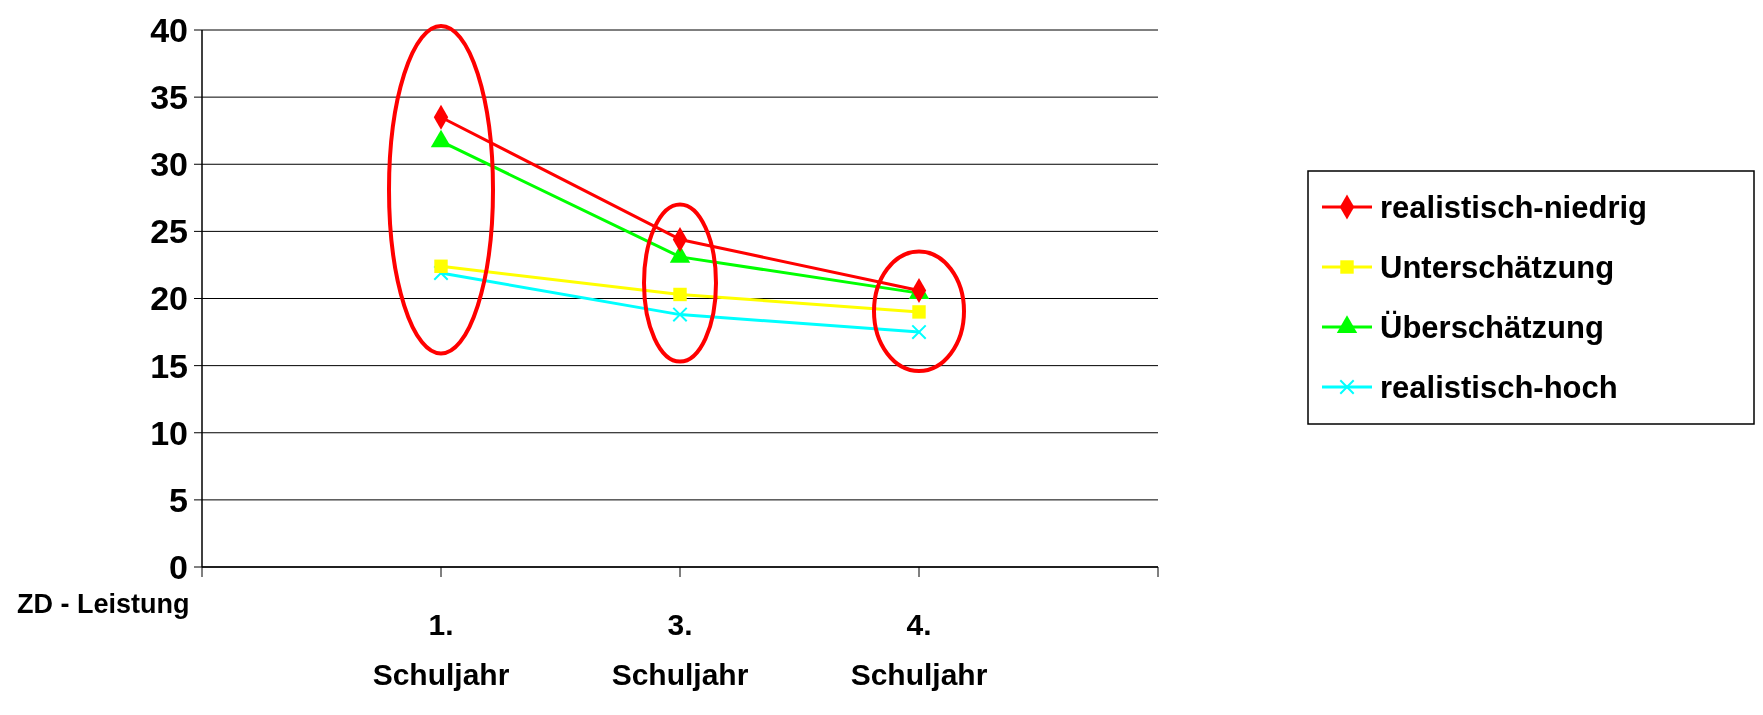 The image size is (1763, 715). Describe the element at coordinates (1499, 387) in the screenshot. I see `legend-label: realistisch-hoch` at that location.